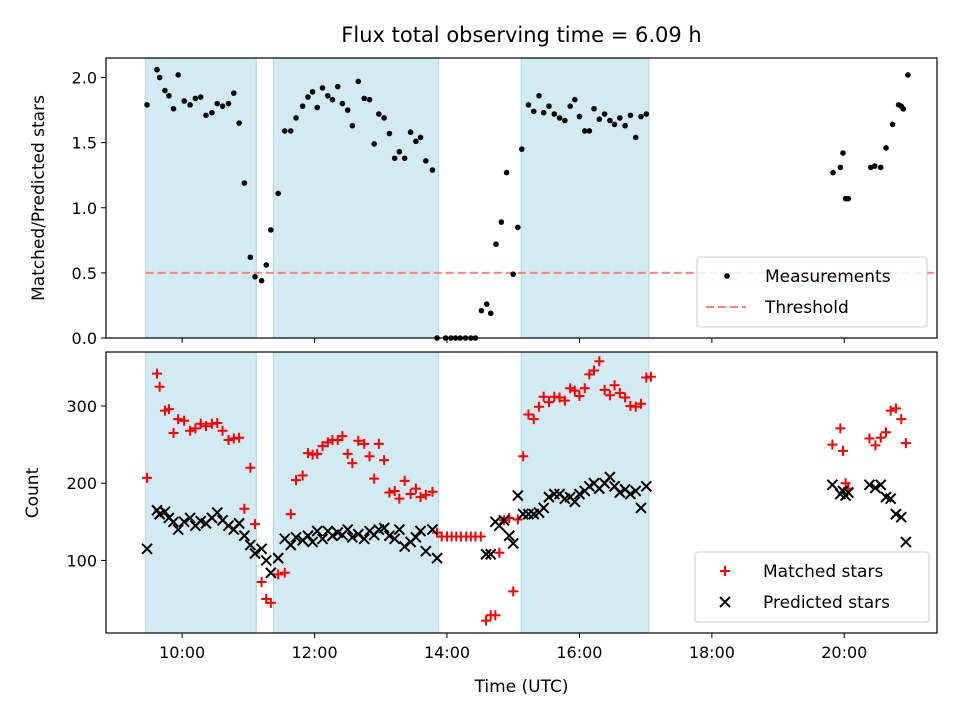 Image resolution: width=960 pixels, height=720 pixels. I want to click on x-tick-label: 10:00, so click(182, 652).